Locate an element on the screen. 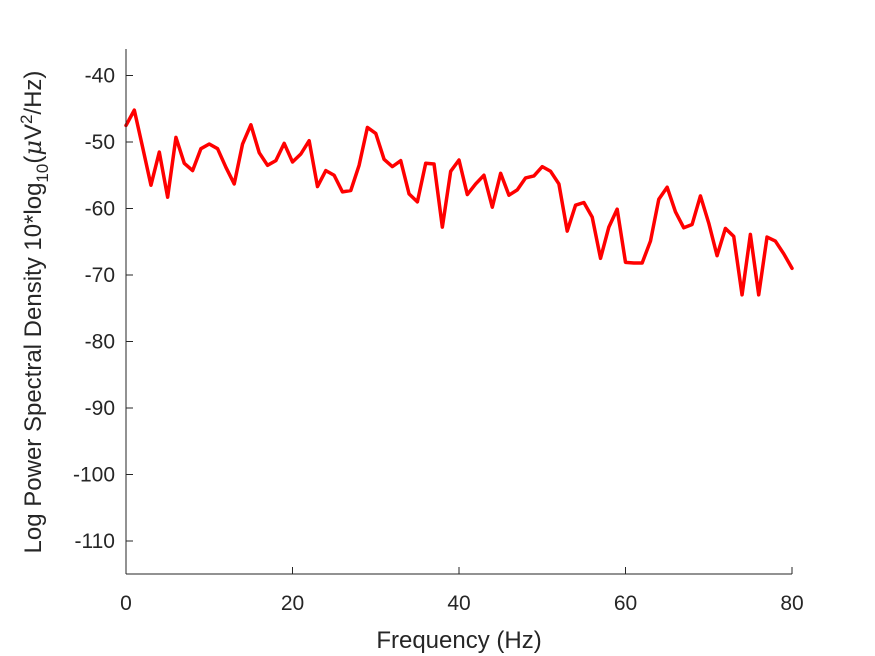  y-tick-label: -90 is located at coordinates (100, 408).